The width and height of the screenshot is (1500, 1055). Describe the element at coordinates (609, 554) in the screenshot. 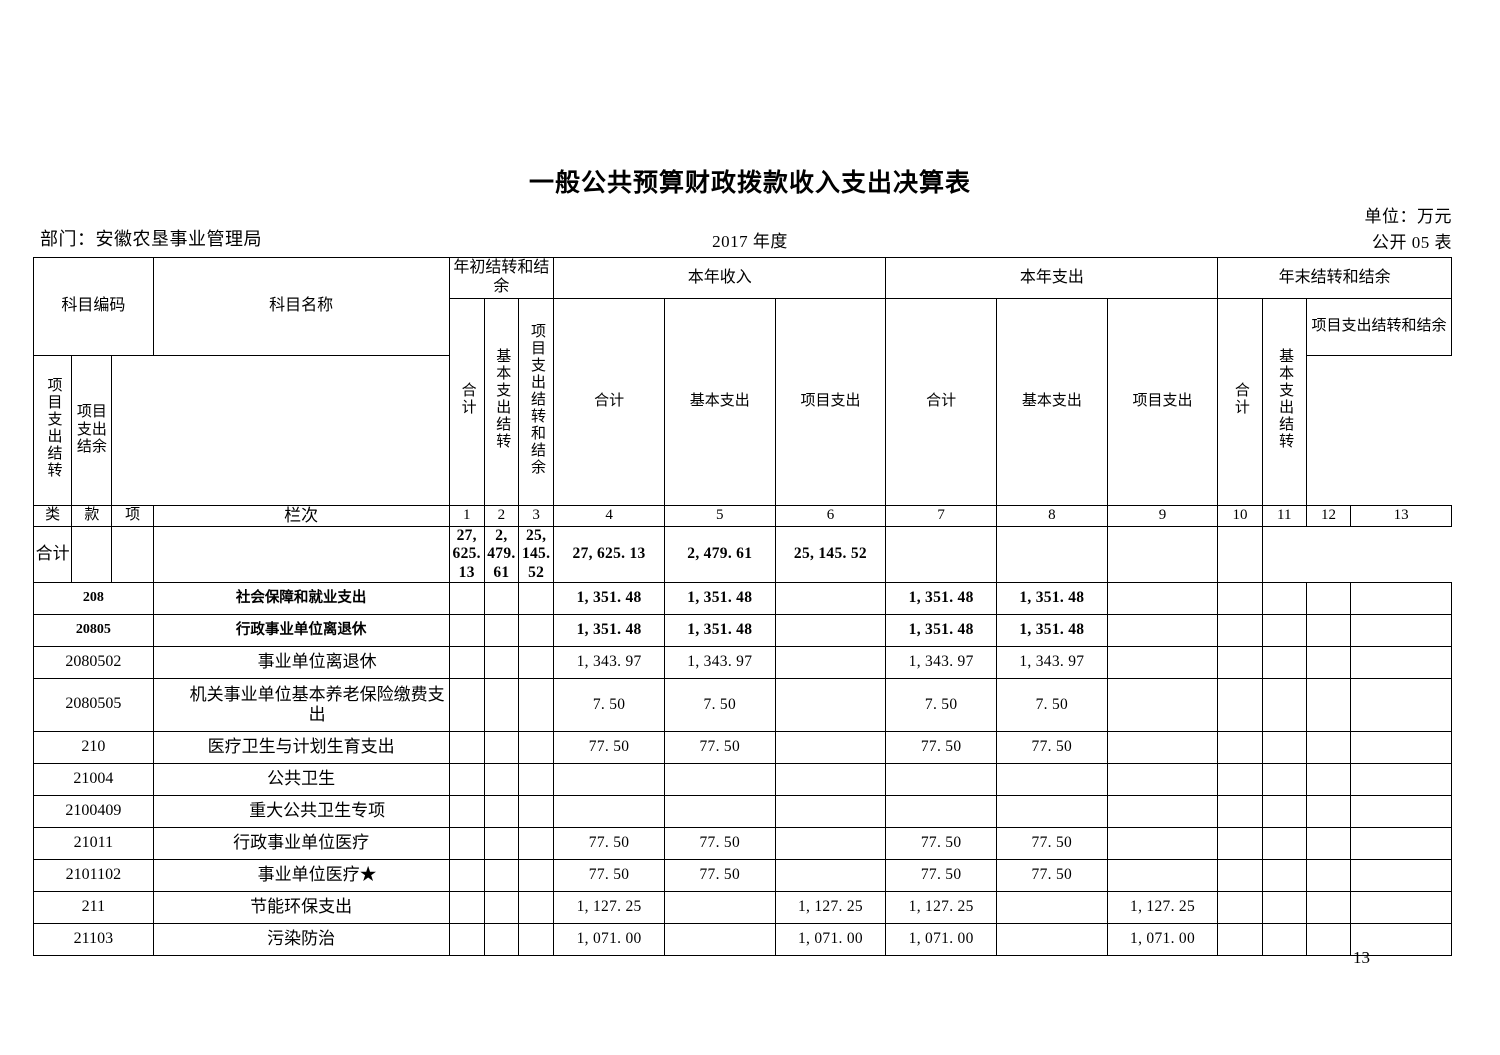

I see `row-value-col-7: 27, 625. 13` at that location.